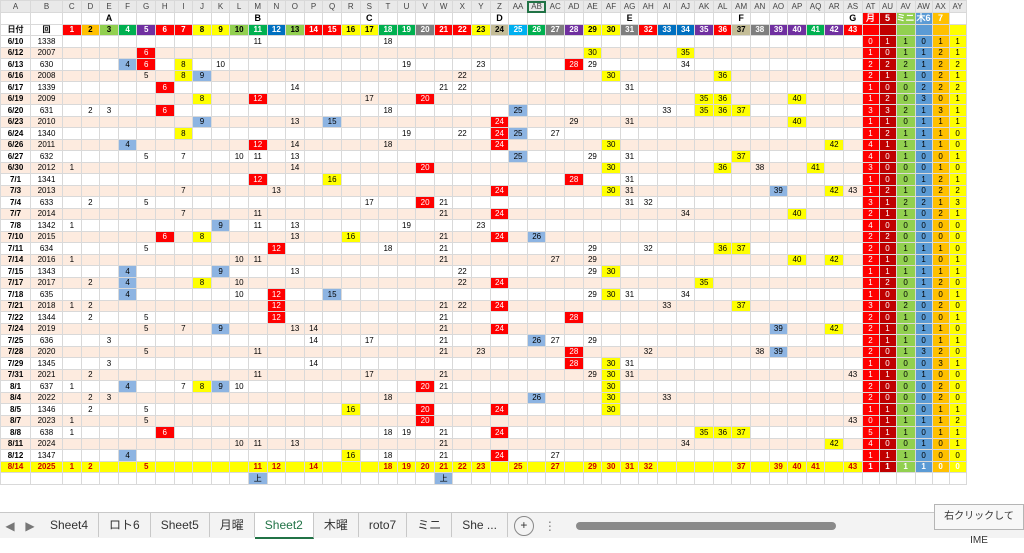 The height and width of the screenshot is (553, 1024). Describe the element at coordinates (72, 259) in the screenshot. I see `number-cell: 1` at that location.